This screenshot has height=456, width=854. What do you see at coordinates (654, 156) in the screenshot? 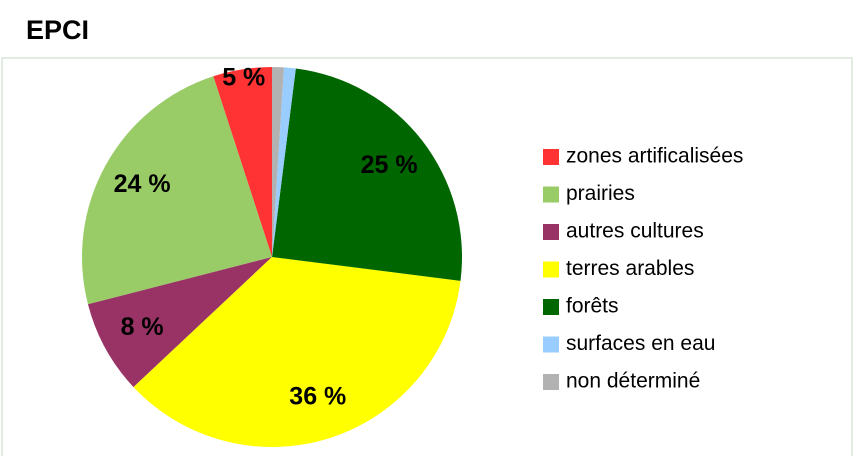
I see `legend-label: zones artificalisées` at bounding box center [654, 156].